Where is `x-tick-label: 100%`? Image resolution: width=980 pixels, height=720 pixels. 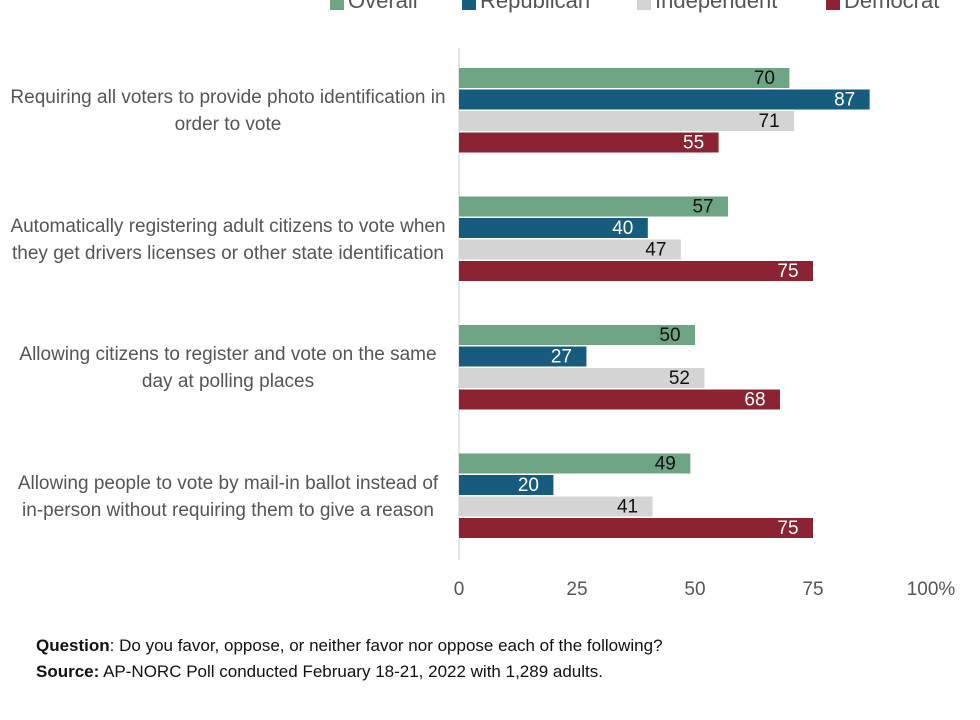 x-tick-label: 100% is located at coordinates (931, 589).